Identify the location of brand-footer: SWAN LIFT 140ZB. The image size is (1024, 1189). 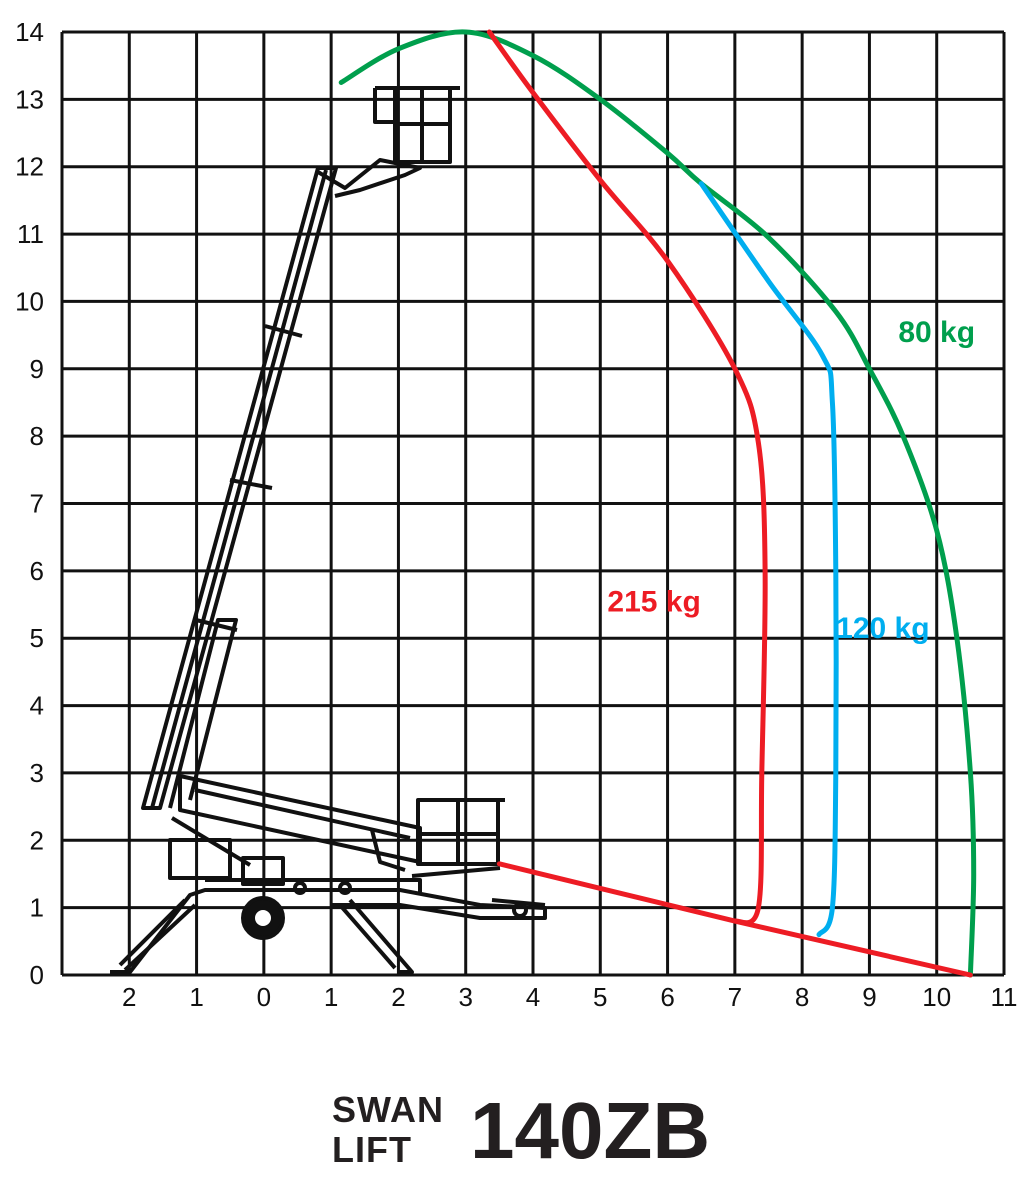
(530, 1131).